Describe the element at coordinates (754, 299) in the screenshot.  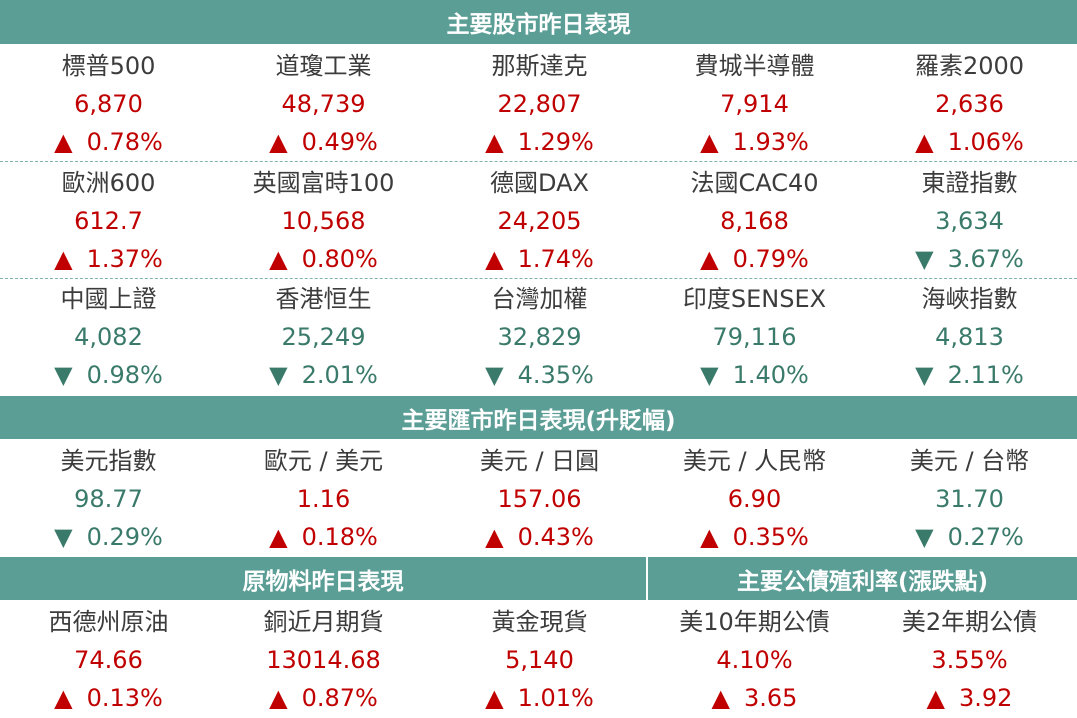
I see `item-name: 印度SENSEX` at that location.